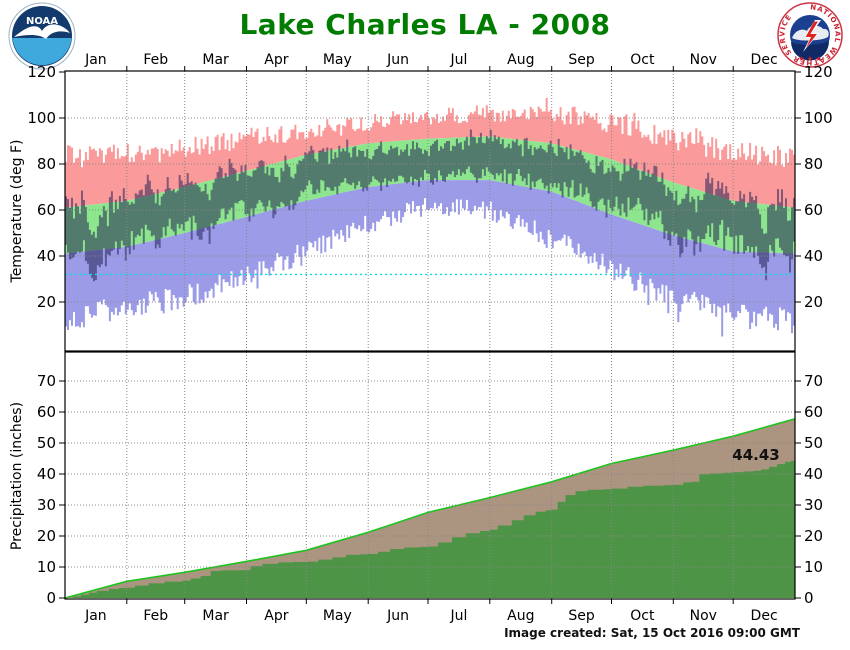 The image size is (850, 650). Describe the element at coordinates (425, 24) in the screenshot. I see `page-title: Lake Charles LA - 2008` at that location.